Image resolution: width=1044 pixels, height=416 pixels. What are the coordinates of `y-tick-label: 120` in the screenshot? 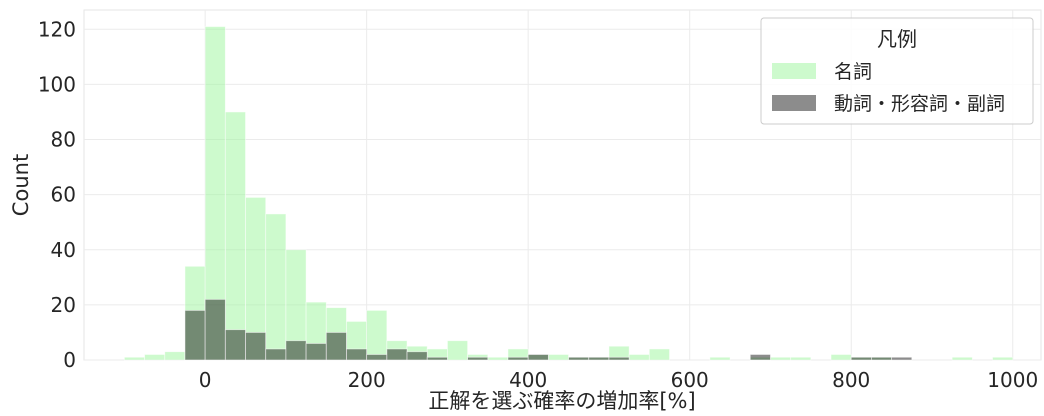 It's located at (57, 29).